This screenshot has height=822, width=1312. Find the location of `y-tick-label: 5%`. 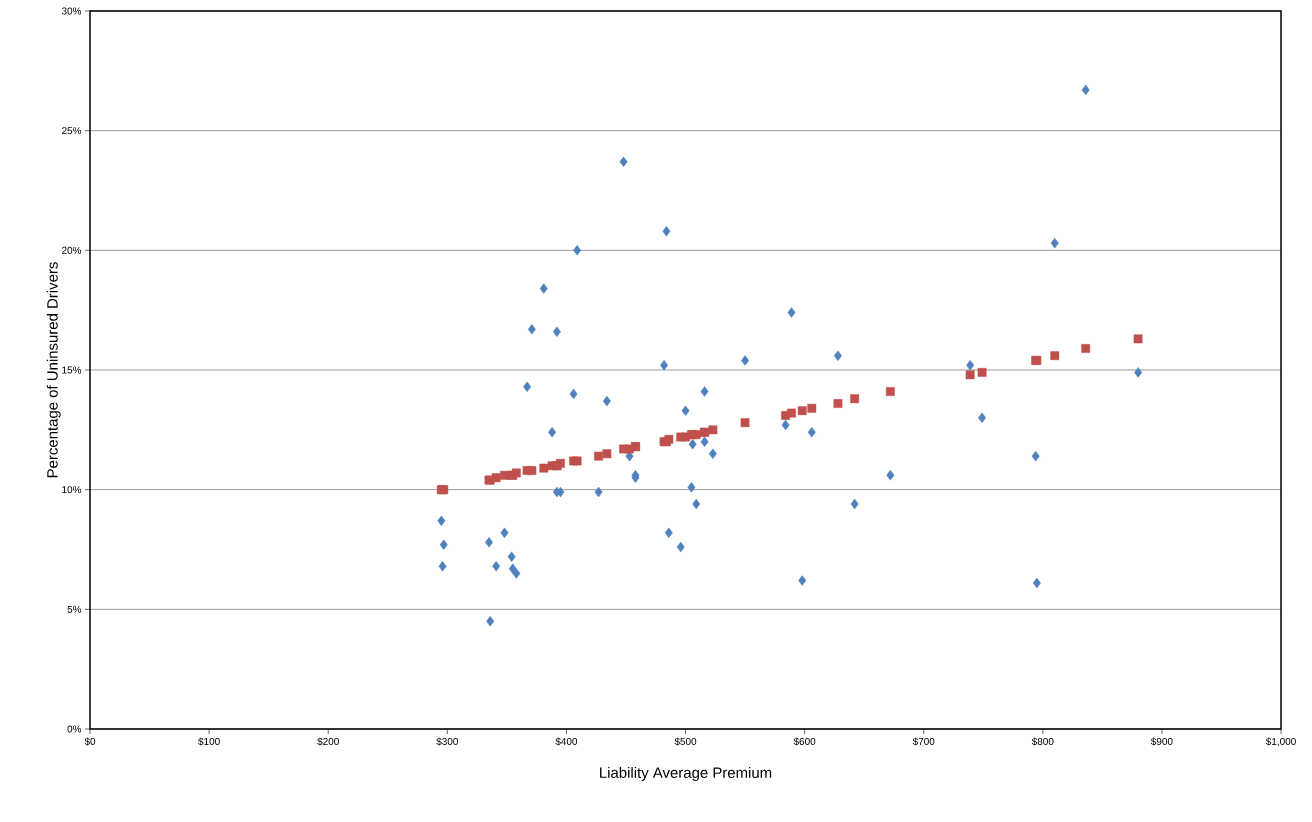

y-tick-label: 5% is located at coordinates (74, 609).